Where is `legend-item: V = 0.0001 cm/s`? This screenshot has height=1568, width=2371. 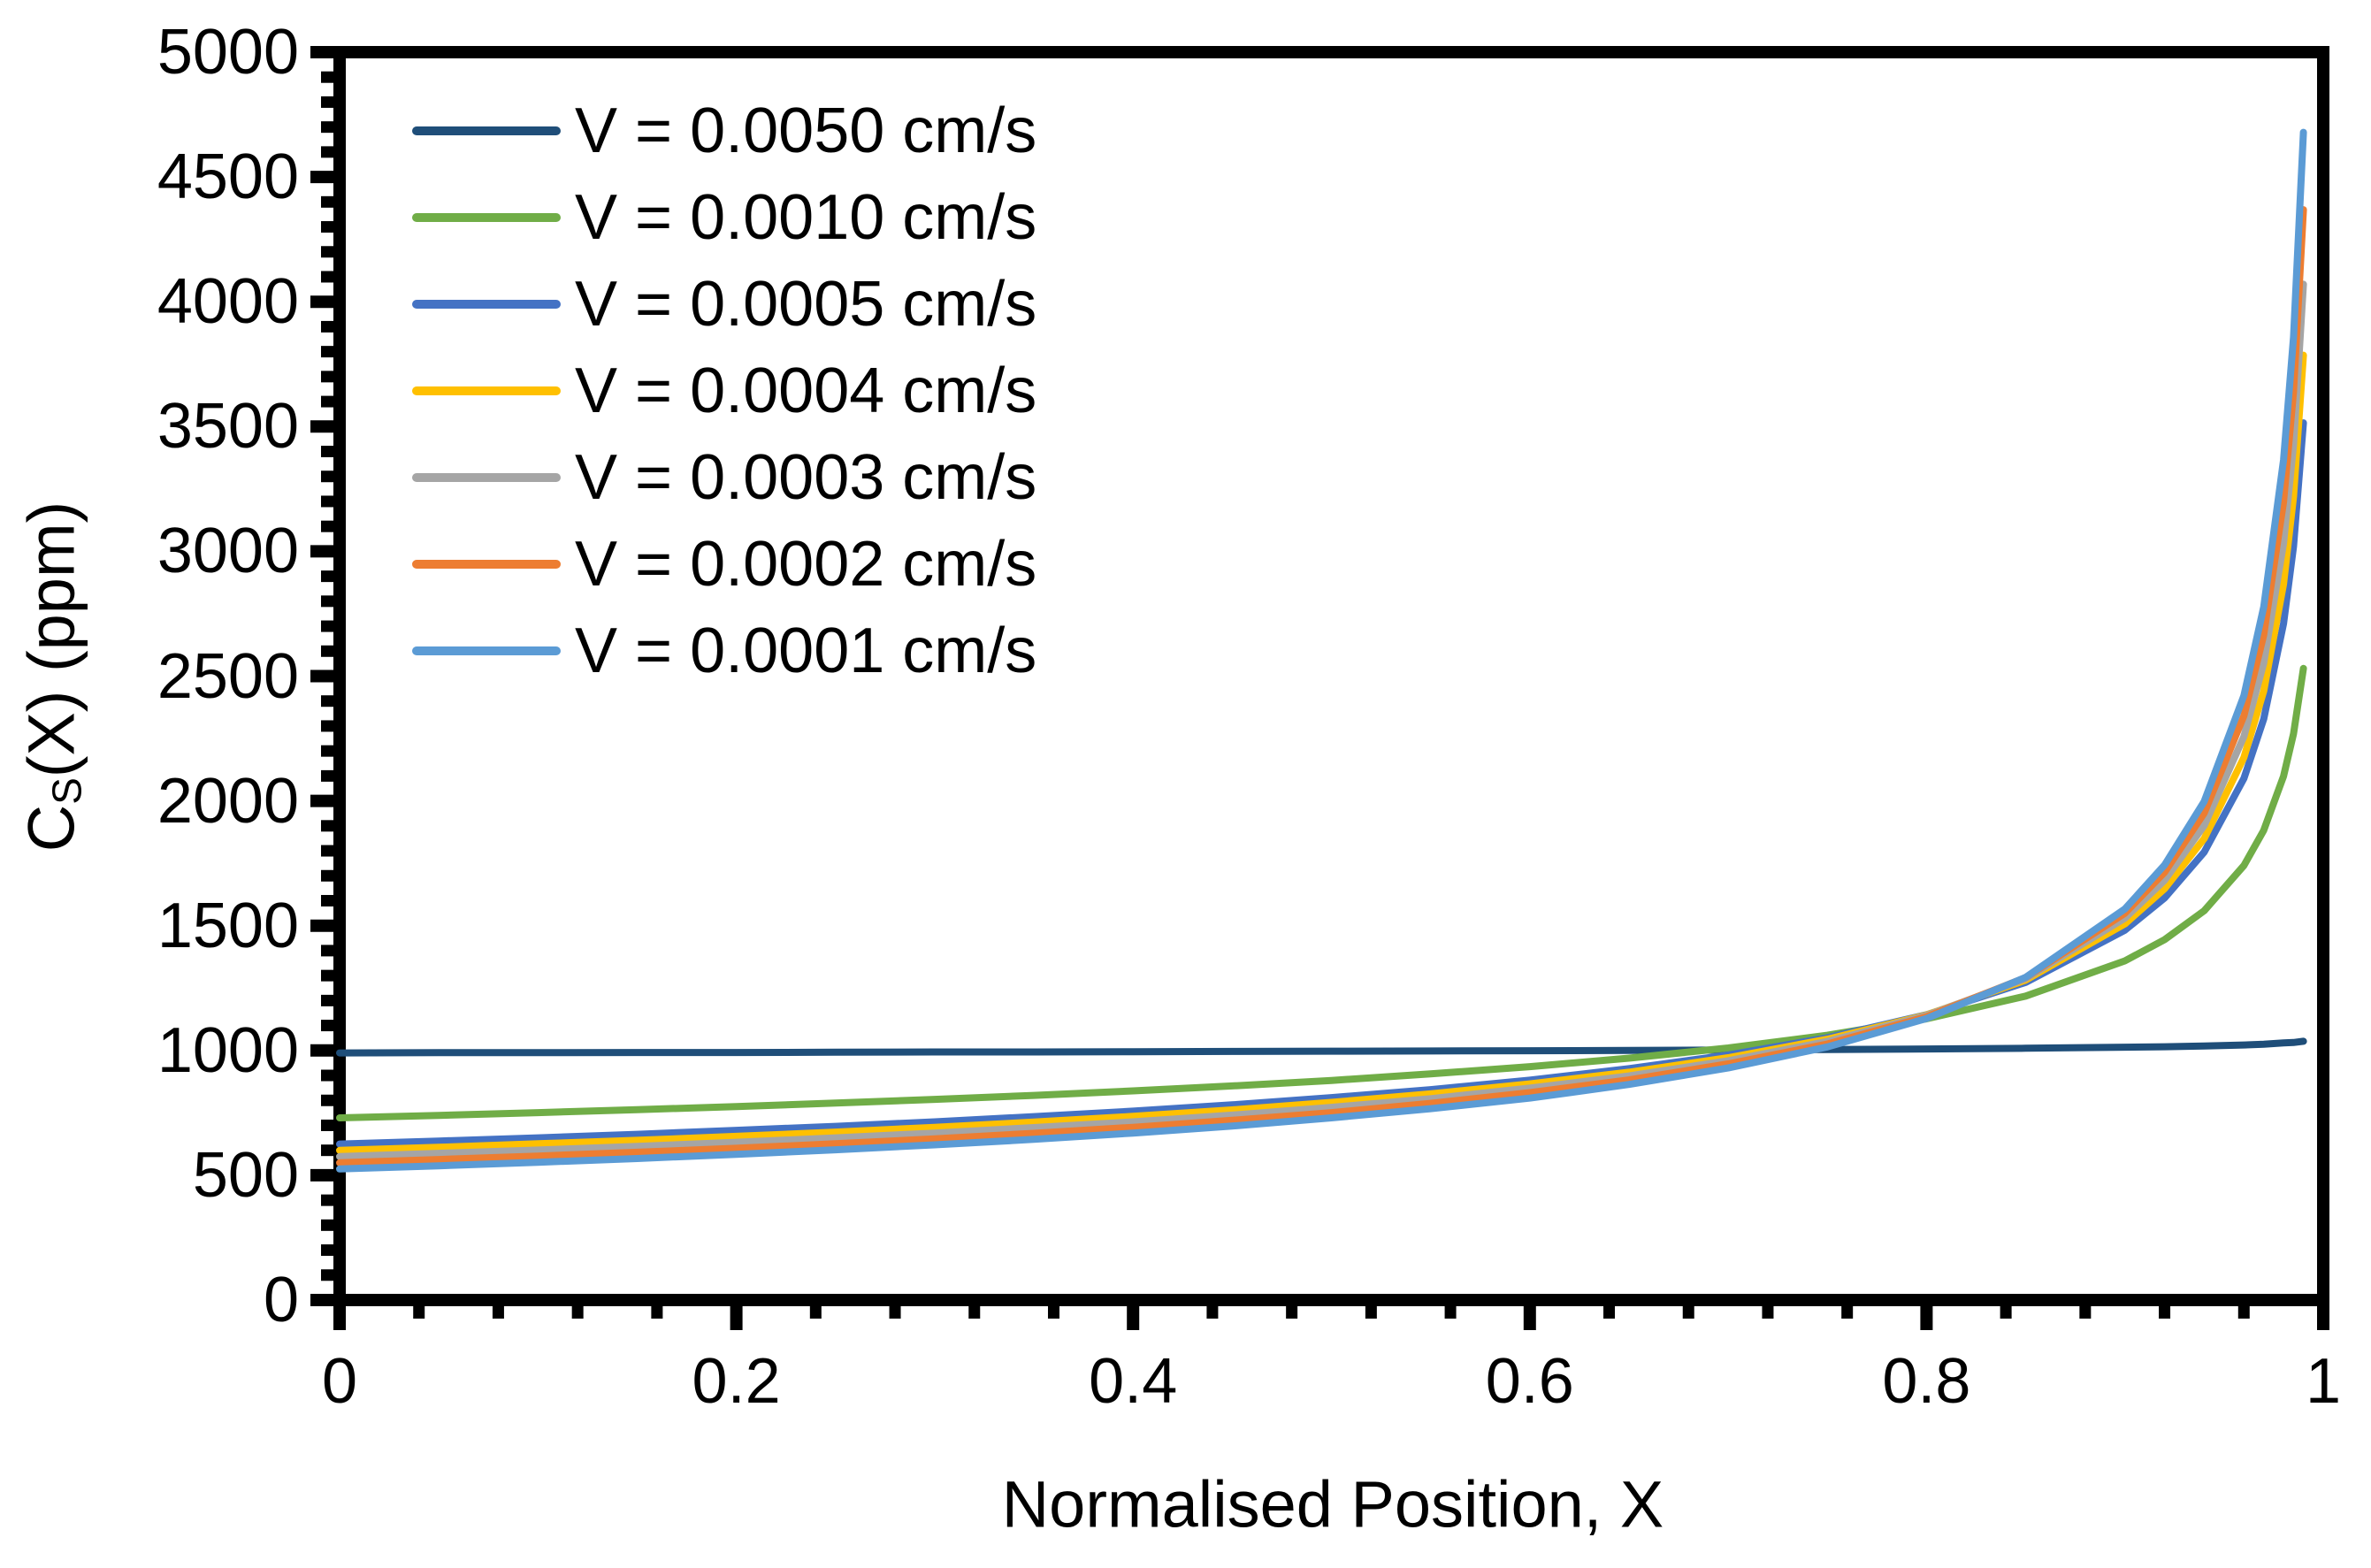
legend-item: V = 0.0001 cm/s is located at coordinates (724, 651).